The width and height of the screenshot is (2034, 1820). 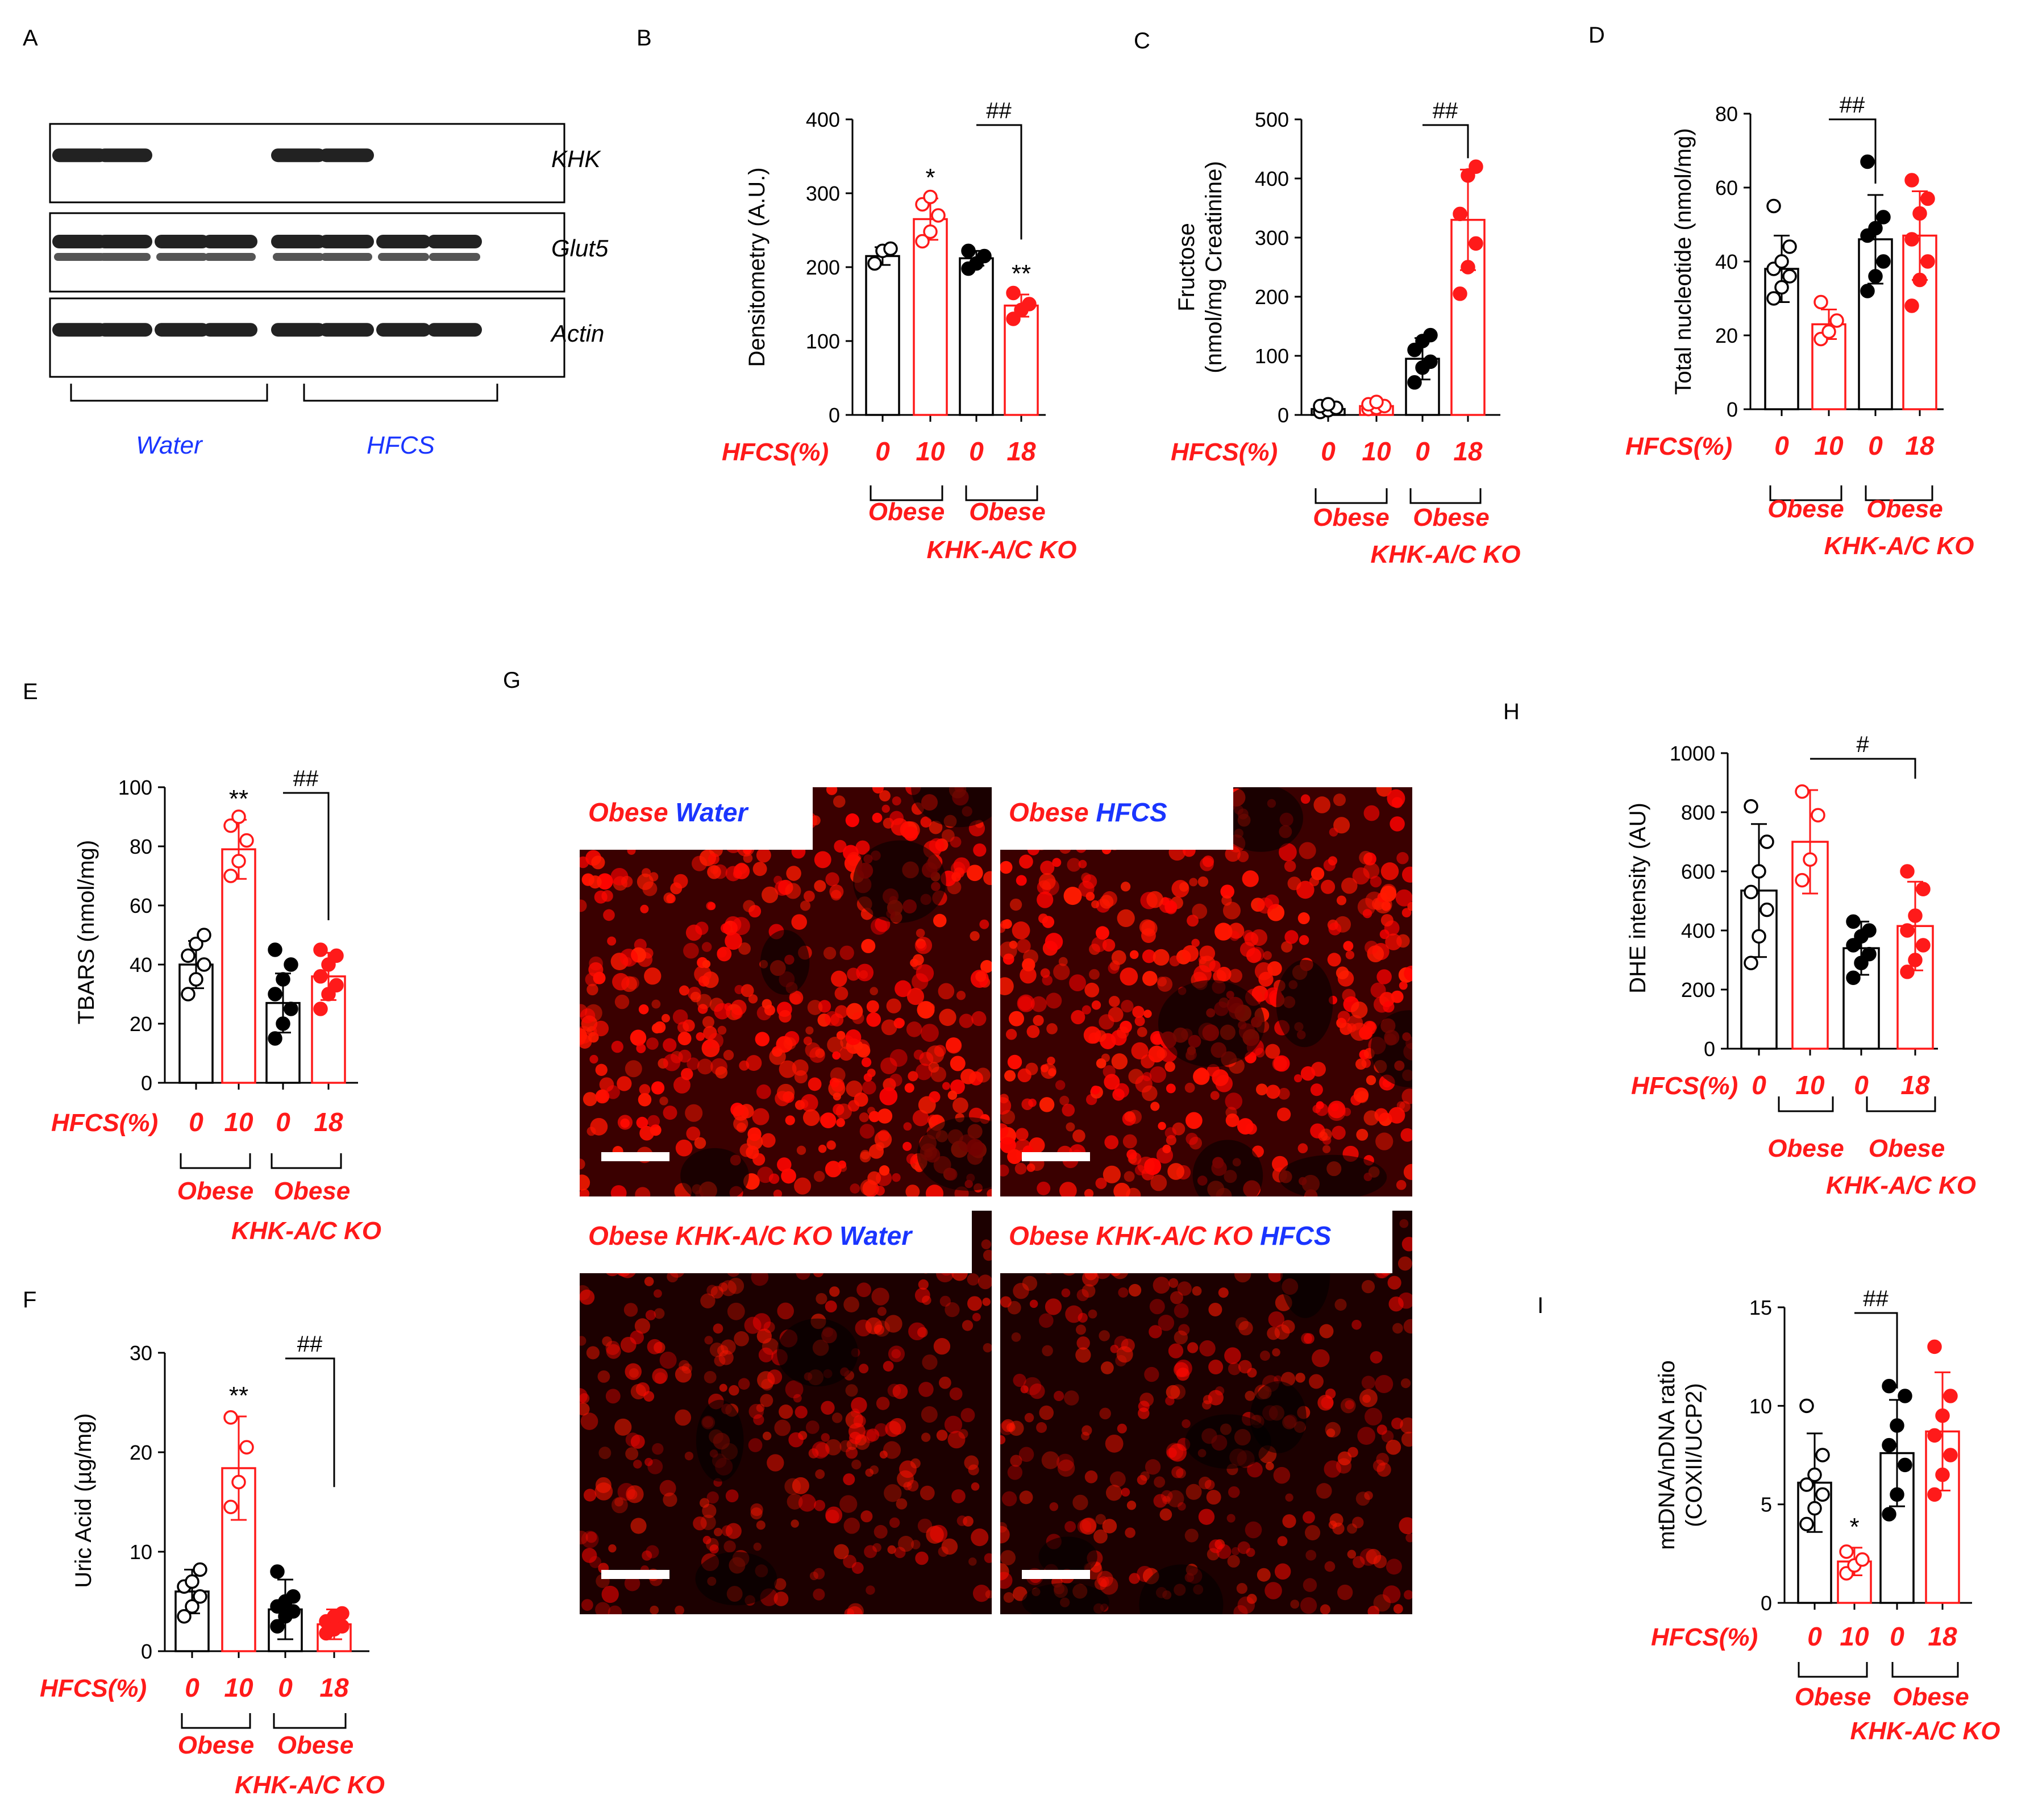 What do you see at coordinates (712, 812) in the screenshot?
I see `title-treatment: Water` at bounding box center [712, 812].